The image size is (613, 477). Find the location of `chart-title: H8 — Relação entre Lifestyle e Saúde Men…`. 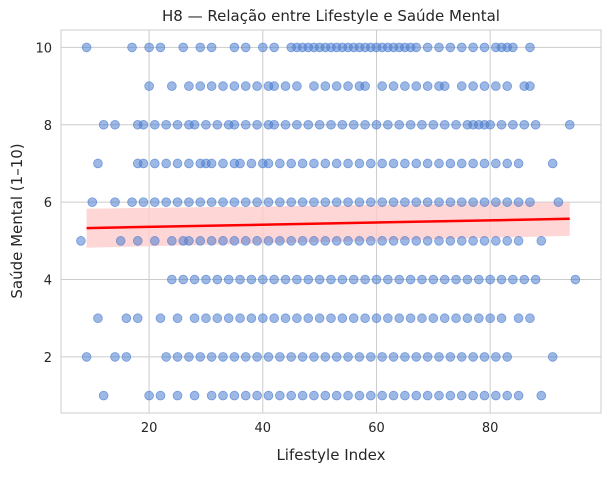

chart-title: H8 — Relação entre Lifestyle e Saúde Men… is located at coordinates (331, 16).